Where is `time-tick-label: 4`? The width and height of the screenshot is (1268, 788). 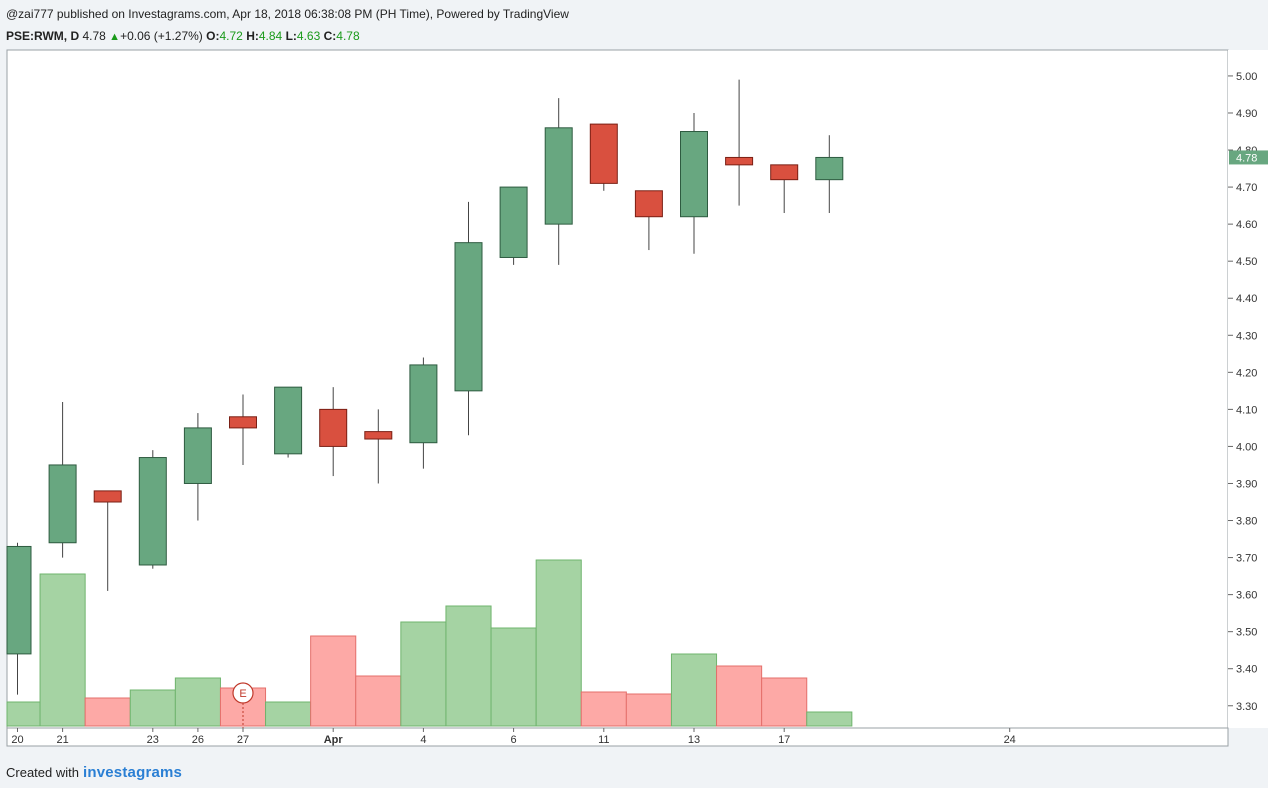 time-tick-label: 4 is located at coordinates (423, 740).